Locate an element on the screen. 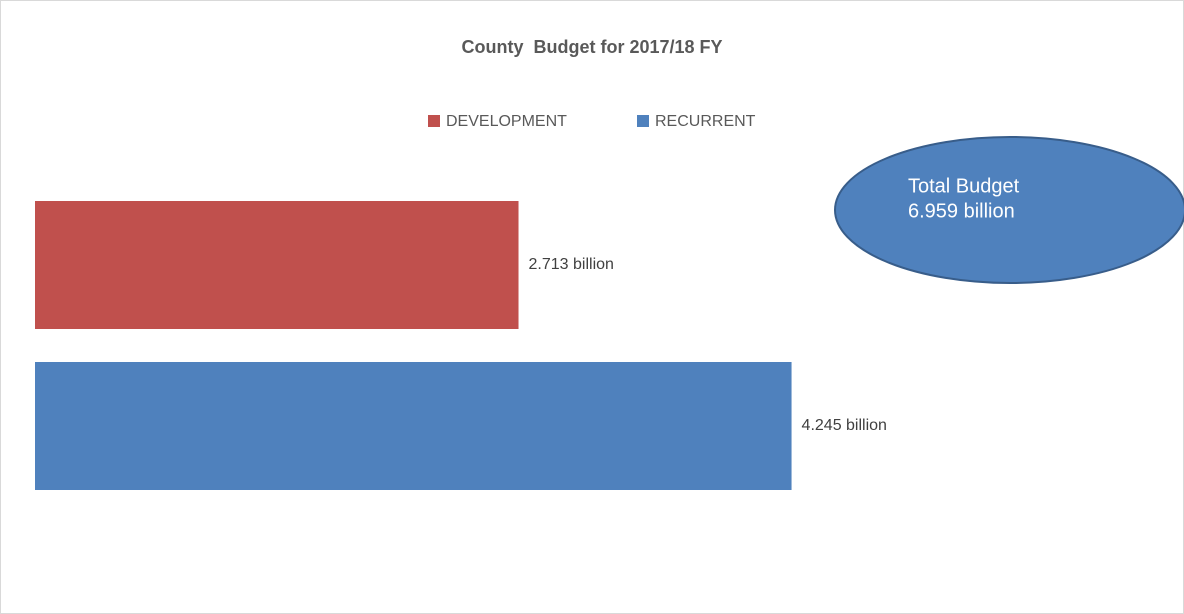 The height and width of the screenshot is (614, 1184). annotation-ellipse is located at coordinates (1009, 210).